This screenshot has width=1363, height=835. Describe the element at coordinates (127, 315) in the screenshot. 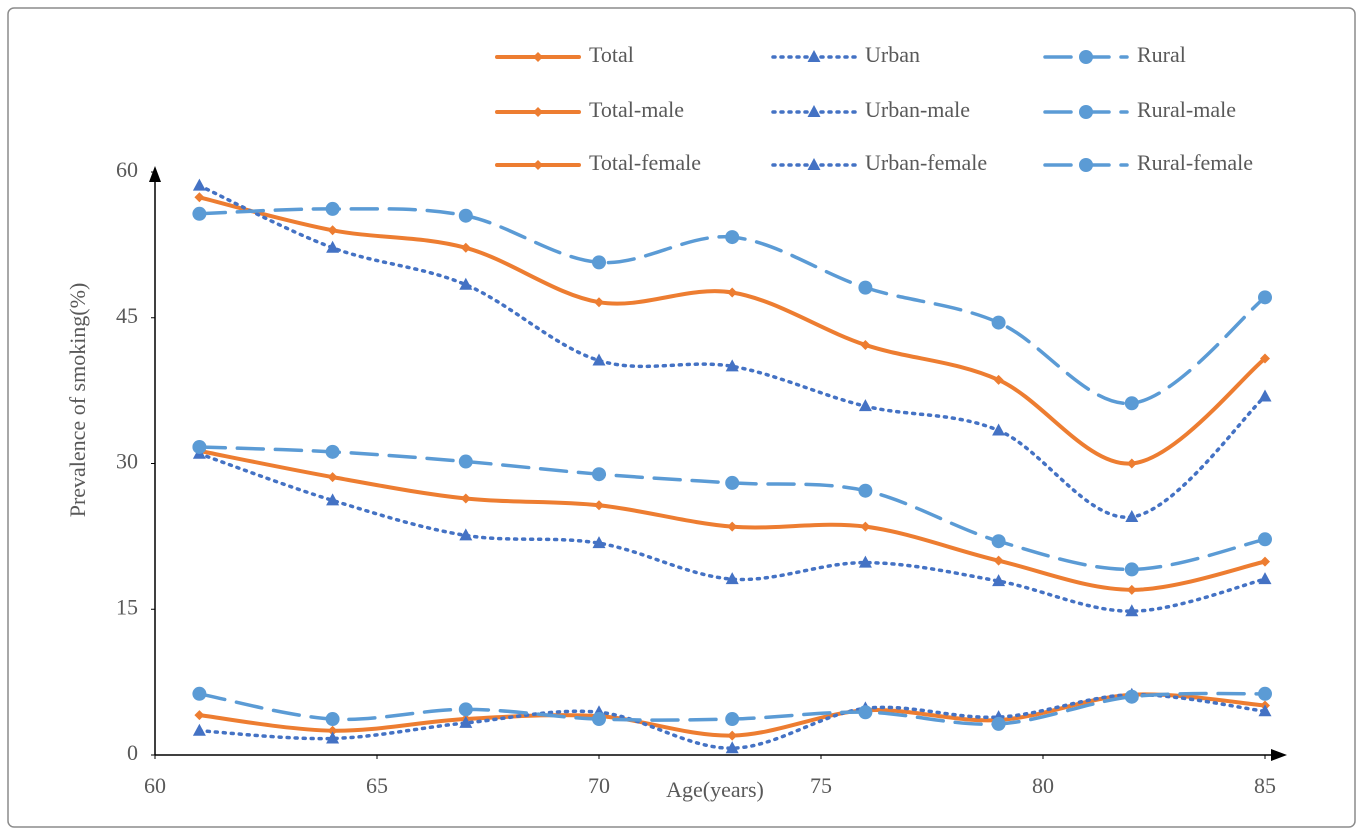

I see `y-tick-label: 45` at that location.